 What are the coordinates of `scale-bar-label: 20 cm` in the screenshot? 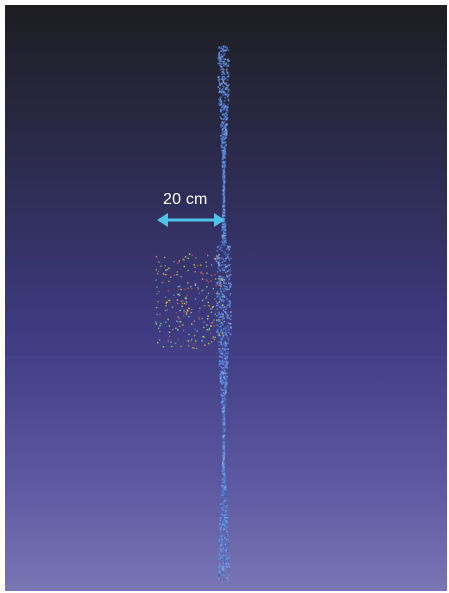 It's located at (185, 199).